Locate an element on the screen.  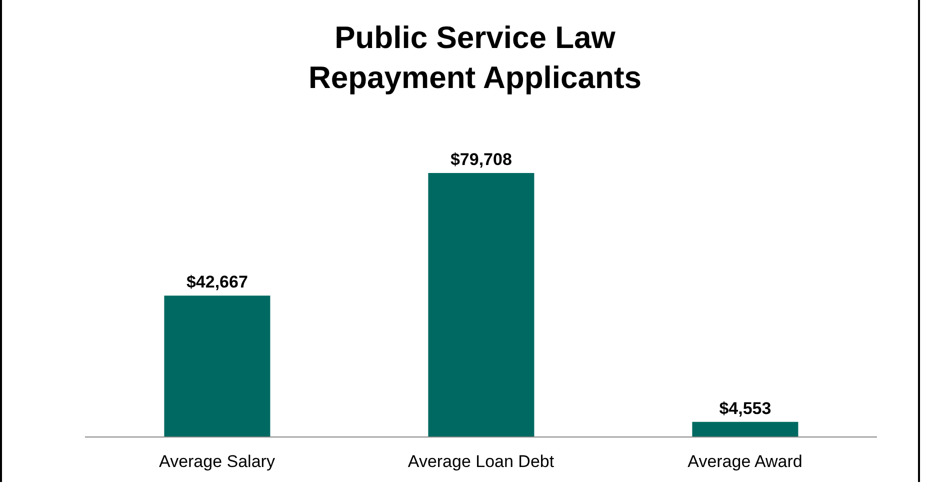
data-label: $4,553 is located at coordinates (745, 408).